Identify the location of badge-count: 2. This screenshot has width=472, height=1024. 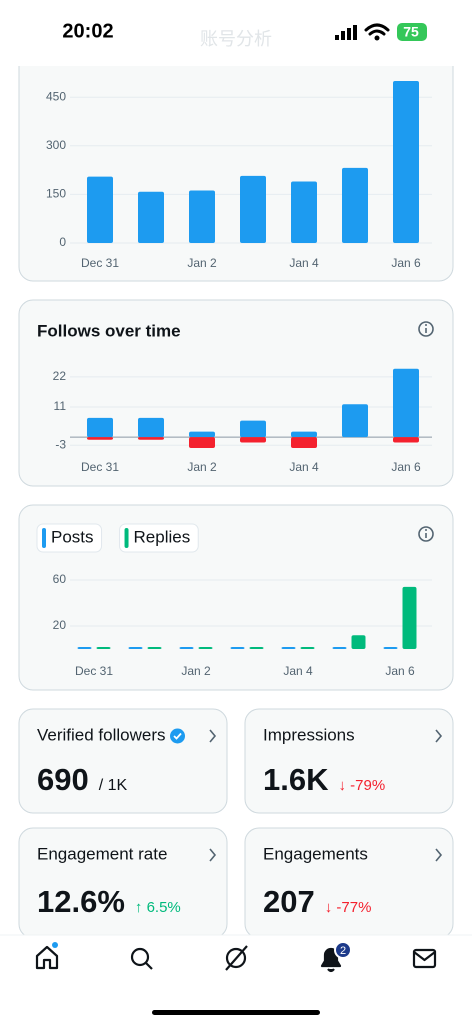
(343, 951).